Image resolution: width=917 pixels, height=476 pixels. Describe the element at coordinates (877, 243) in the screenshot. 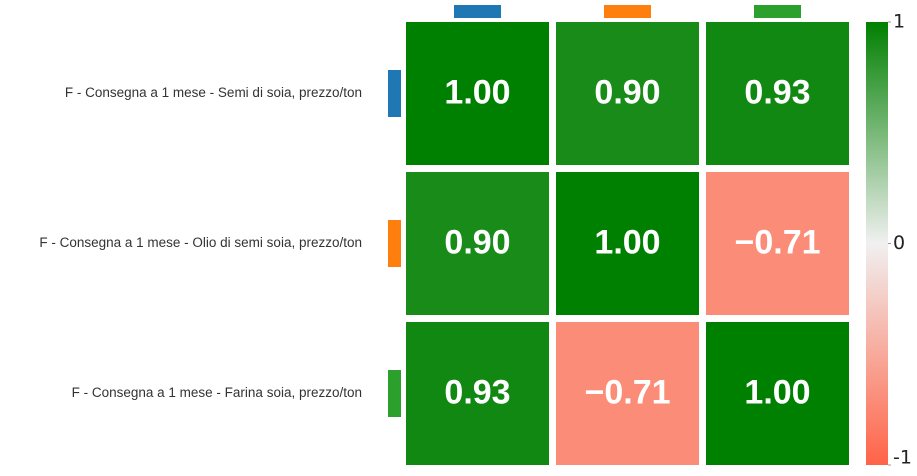

I see `colorbar` at that location.